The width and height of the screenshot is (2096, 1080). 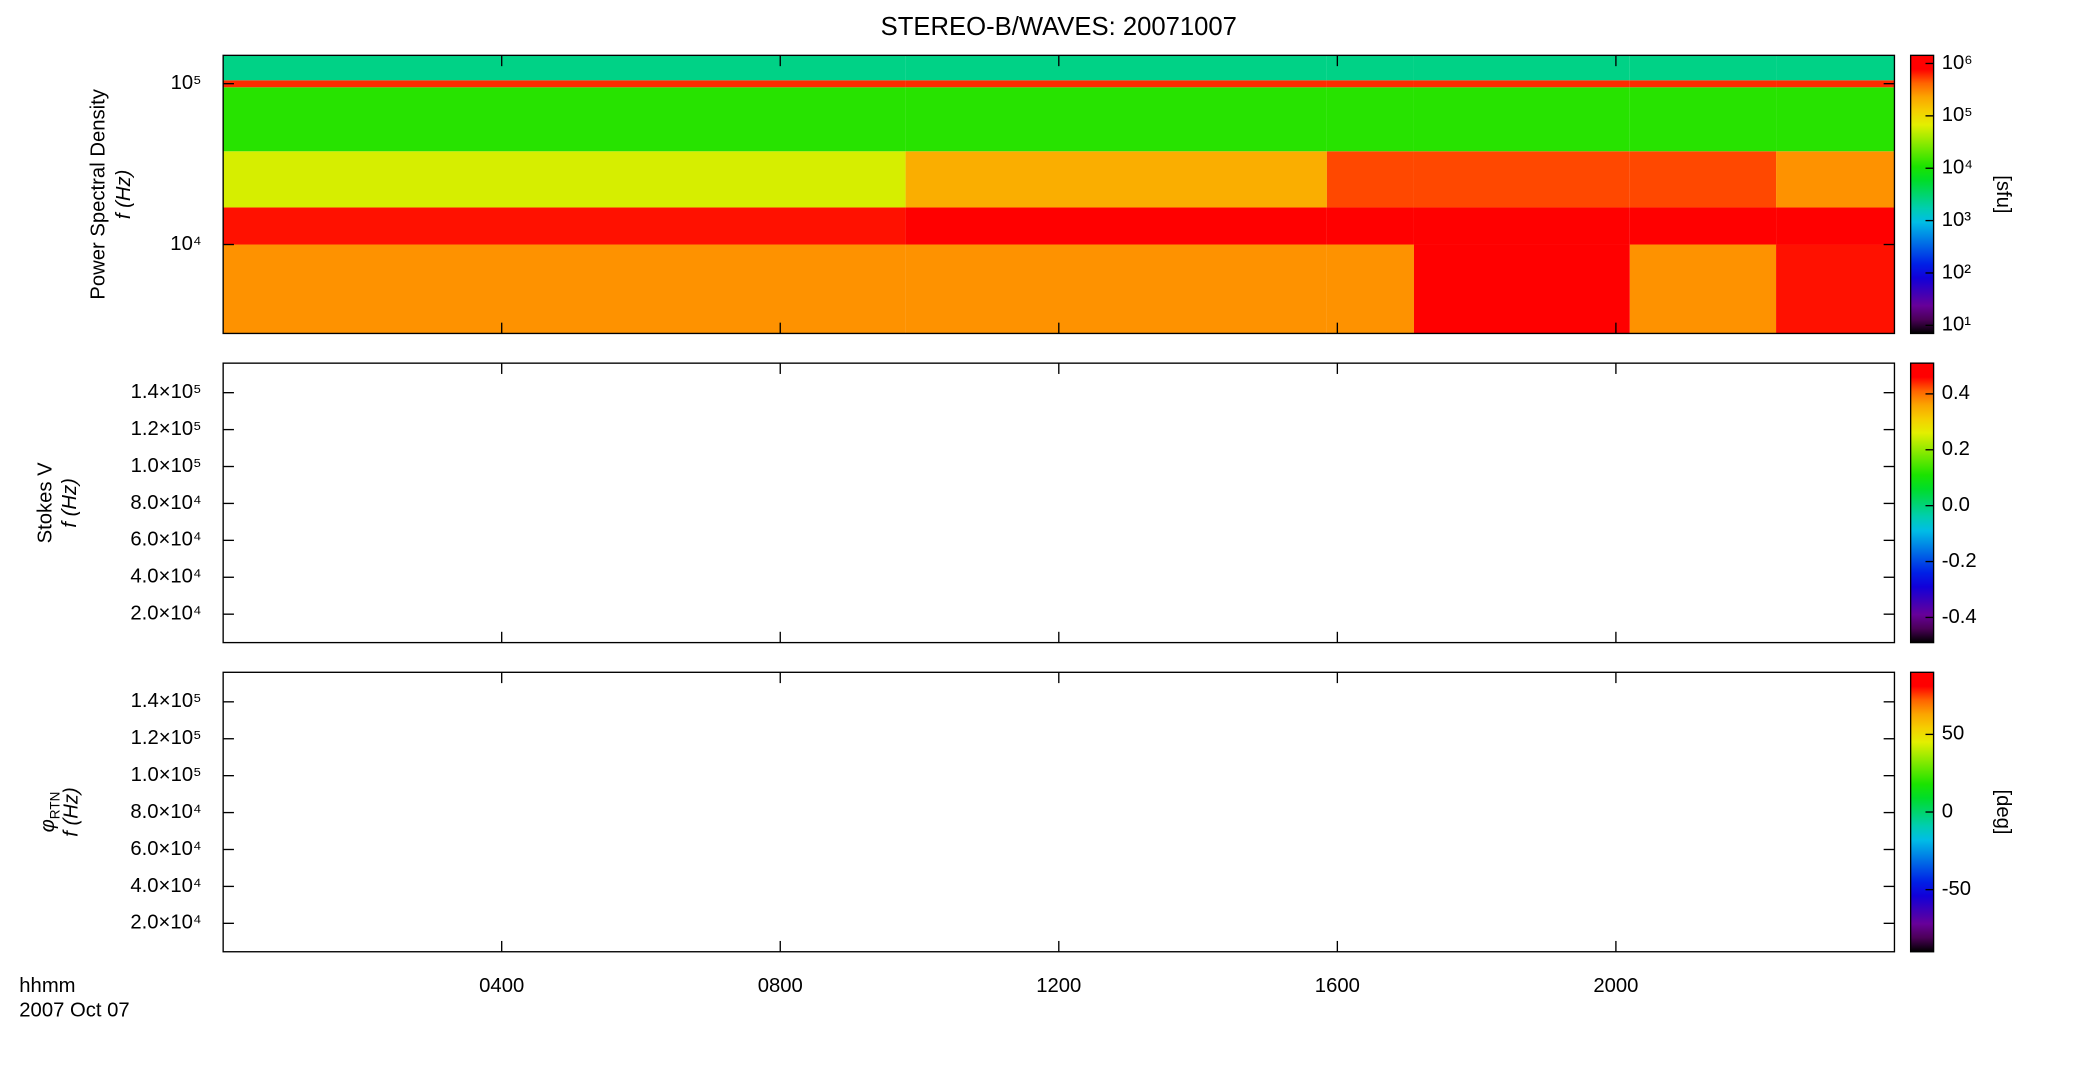 I want to click on x-tick-label: 2000, so click(x=1615, y=986).